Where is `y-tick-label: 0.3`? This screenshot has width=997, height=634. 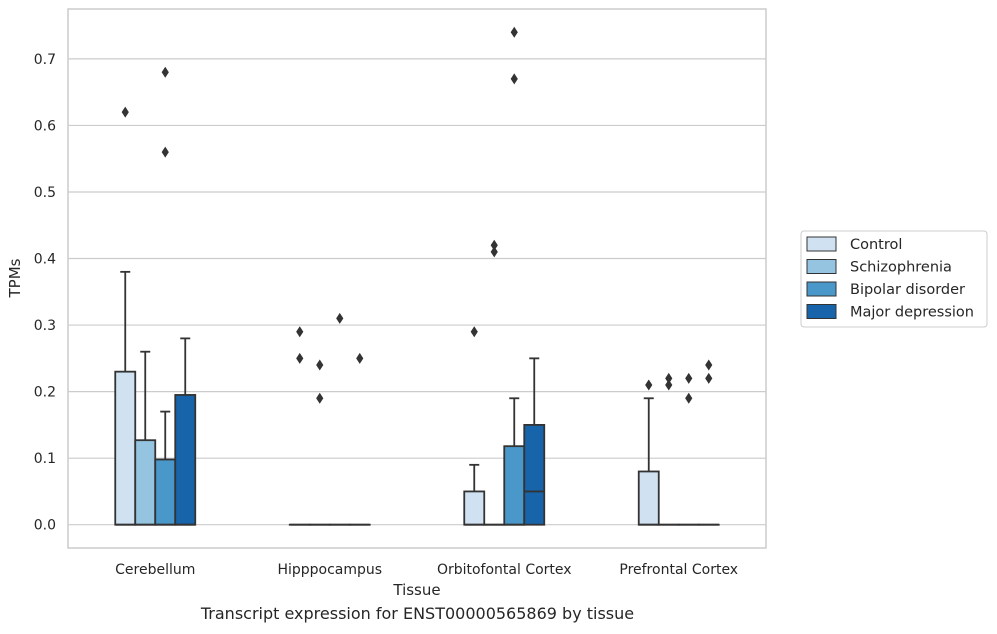 y-tick-label: 0.3 is located at coordinates (45, 326).